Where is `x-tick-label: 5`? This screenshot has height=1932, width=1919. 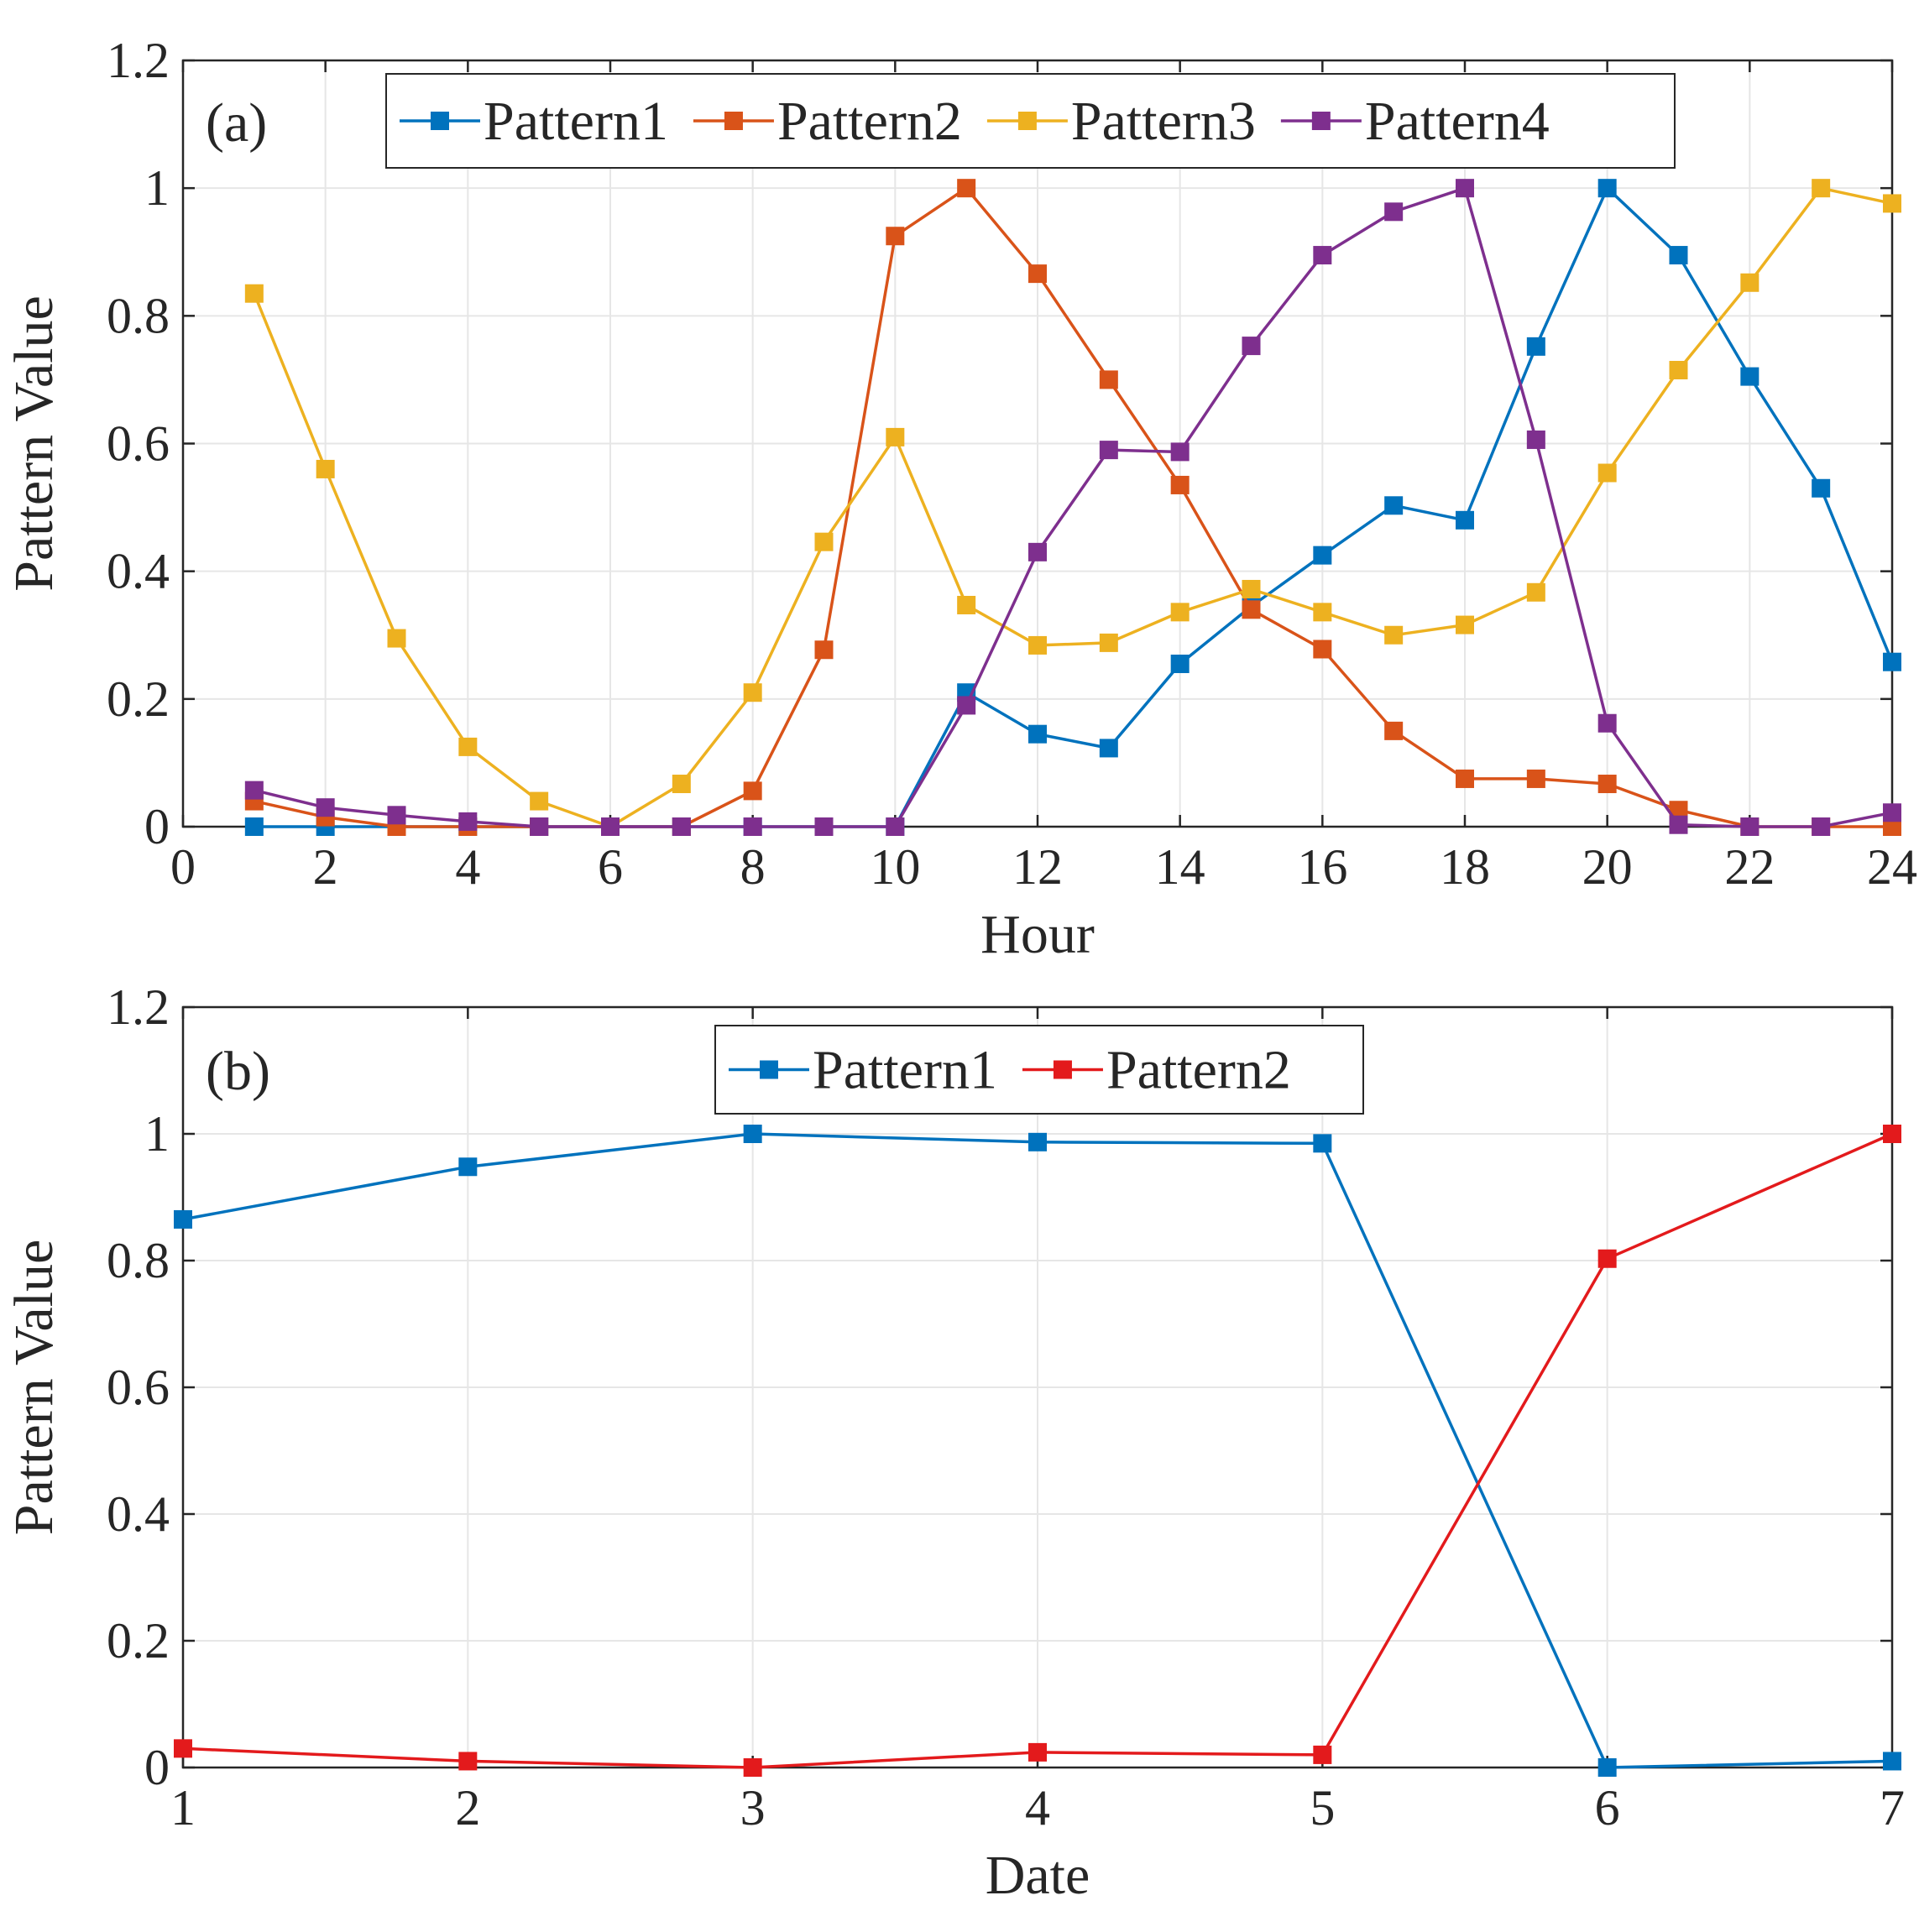
x-tick-label: 5 is located at coordinates (1322, 1807).